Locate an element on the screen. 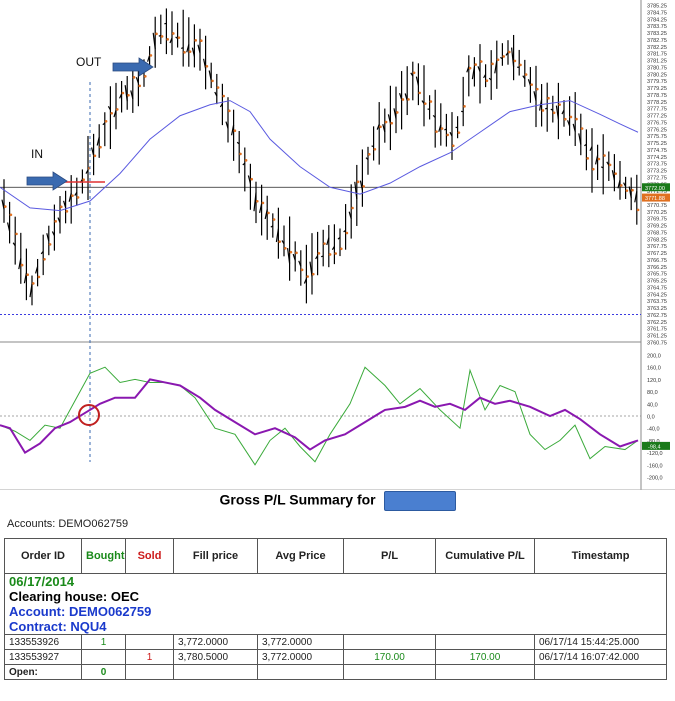 The width and height of the screenshot is (675, 701). header-avg-price: Avg Price is located at coordinates (300, 556).